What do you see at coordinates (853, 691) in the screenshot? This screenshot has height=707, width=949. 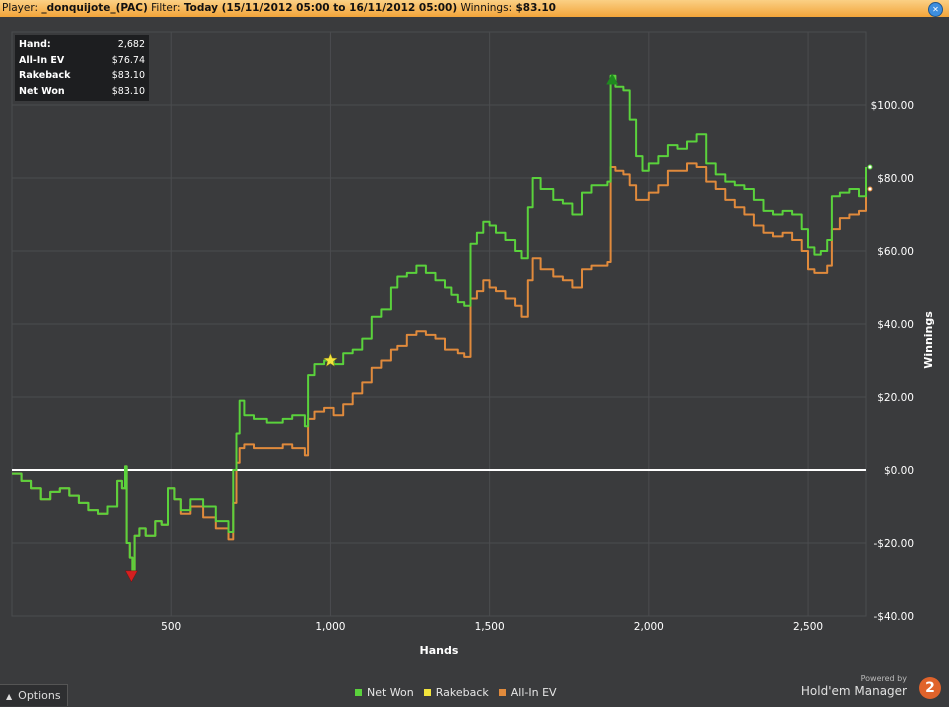 I see `brand-name: Hold'em Manager` at bounding box center [853, 691].